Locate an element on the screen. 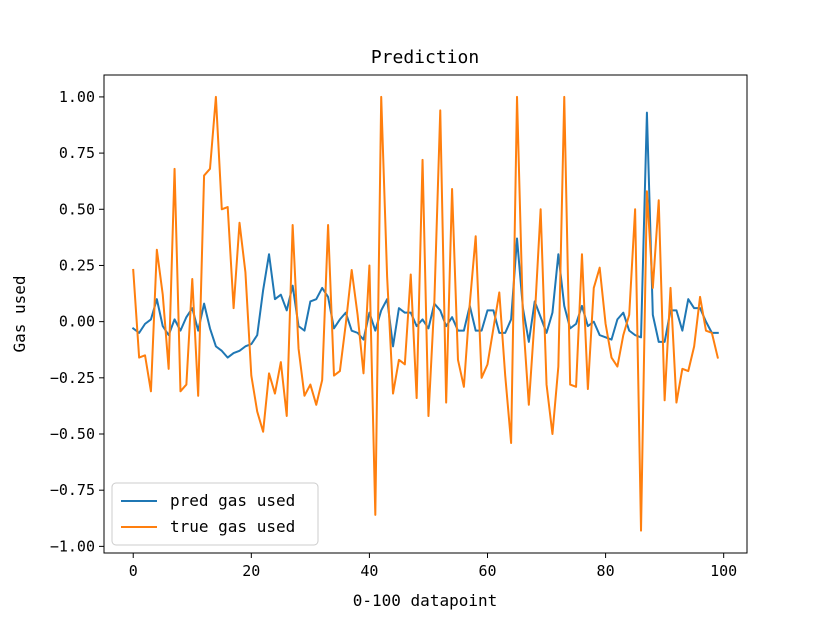 The image size is (830, 623). chart-title: Prediction is located at coordinates (425, 57).